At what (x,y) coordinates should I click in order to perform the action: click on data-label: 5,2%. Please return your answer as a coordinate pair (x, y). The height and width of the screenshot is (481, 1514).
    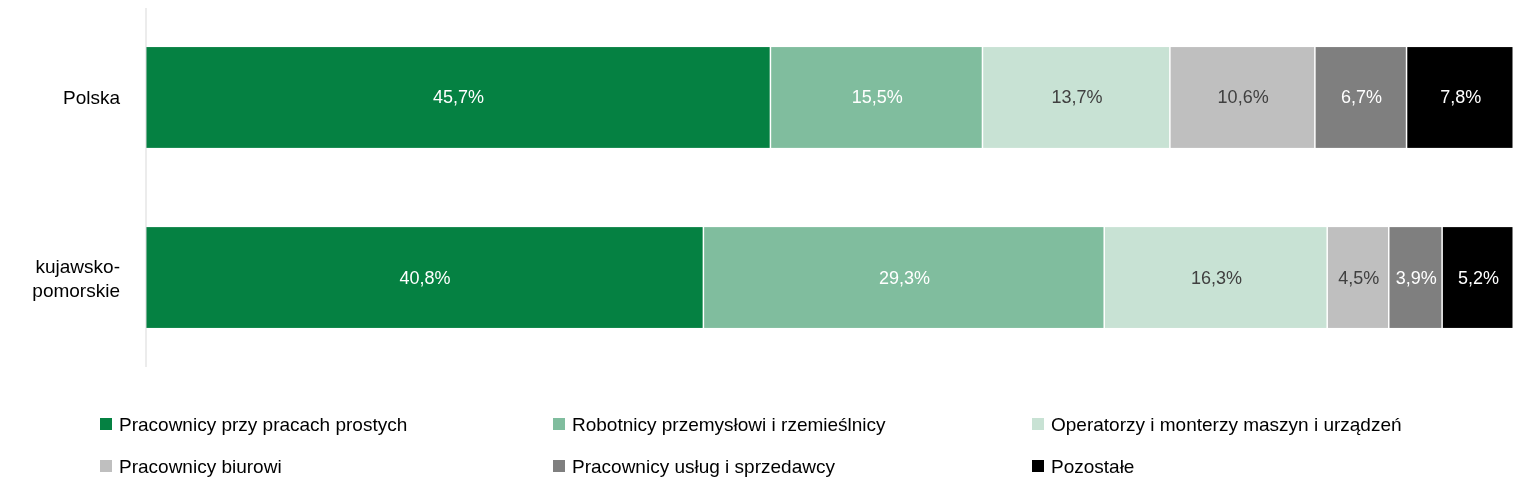
    Looking at the image, I should click on (1478, 277).